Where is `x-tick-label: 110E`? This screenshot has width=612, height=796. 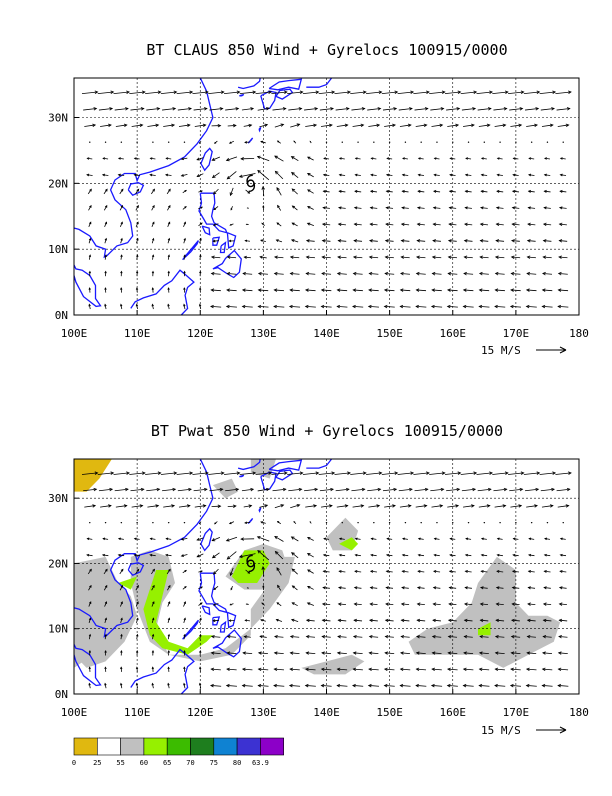 x-tick-label: 110E is located at coordinates (137, 712).